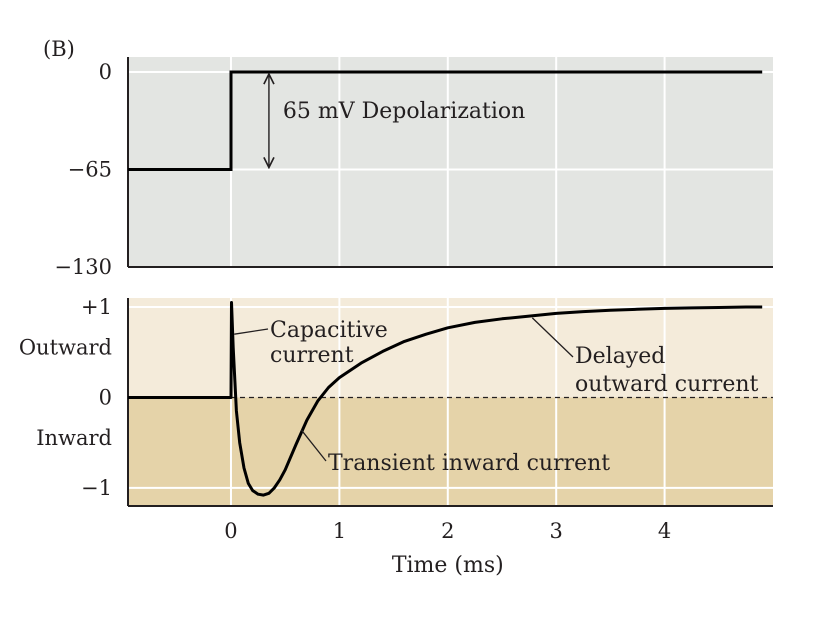 The image size is (826, 630). Describe the element at coordinates (469, 463) in the screenshot. I see `transient-inward-current-label: Transient inward current` at that location.